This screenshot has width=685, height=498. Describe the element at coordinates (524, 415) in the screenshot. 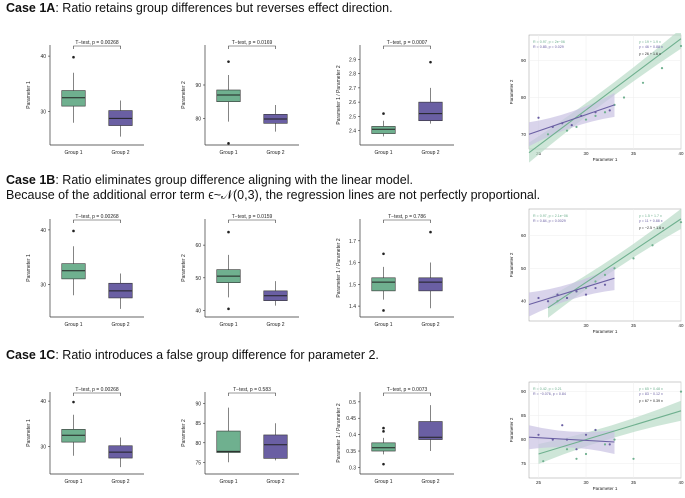

I see `y-tick-label: 85` at that location.